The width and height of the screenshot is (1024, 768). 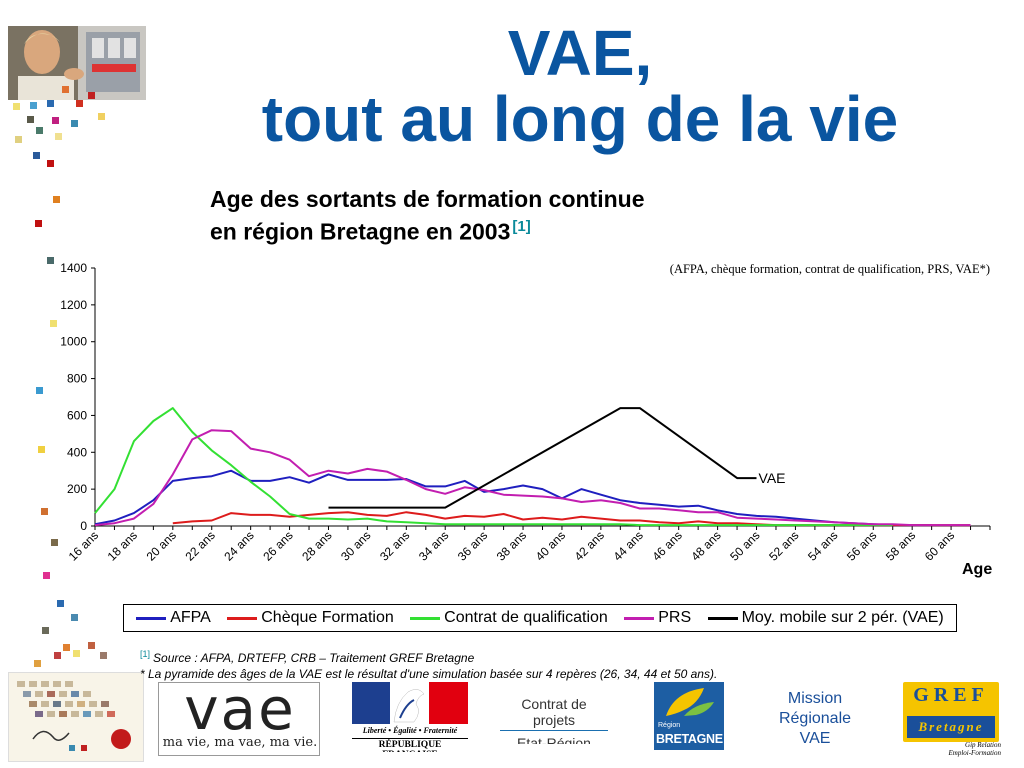 What do you see at coordinates (410, 745) in the screenshot?
I see `rf-name: RÉPUBLIQUE FRANÇAISE` at bounding box center [410, 745].